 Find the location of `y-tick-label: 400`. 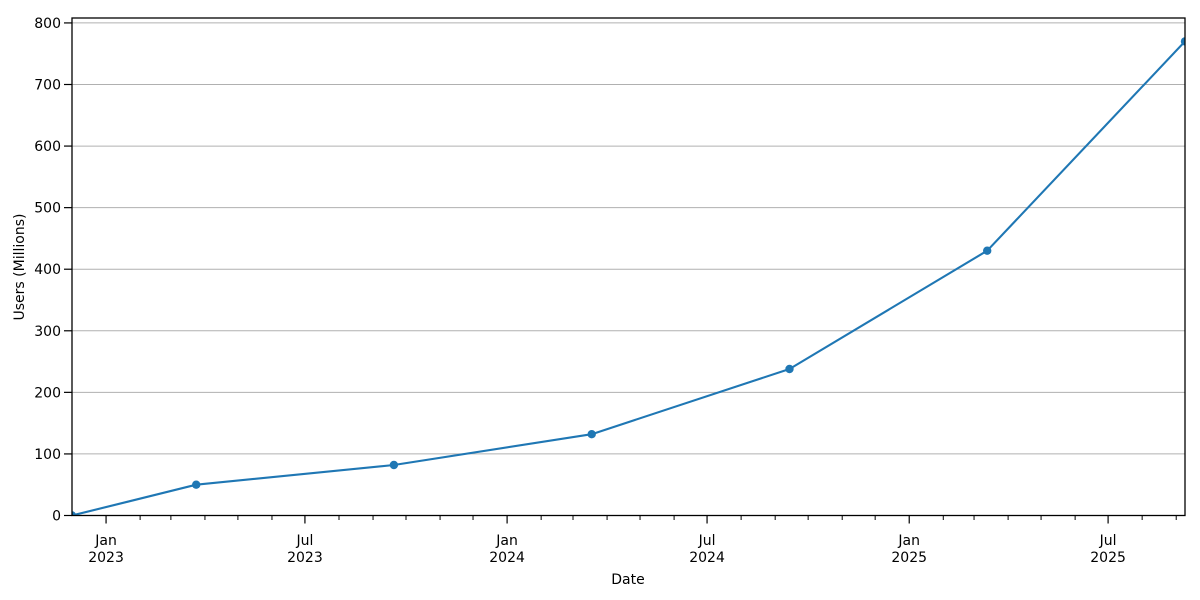

y-tick-label: 400 is located at coordinates (47, 270).